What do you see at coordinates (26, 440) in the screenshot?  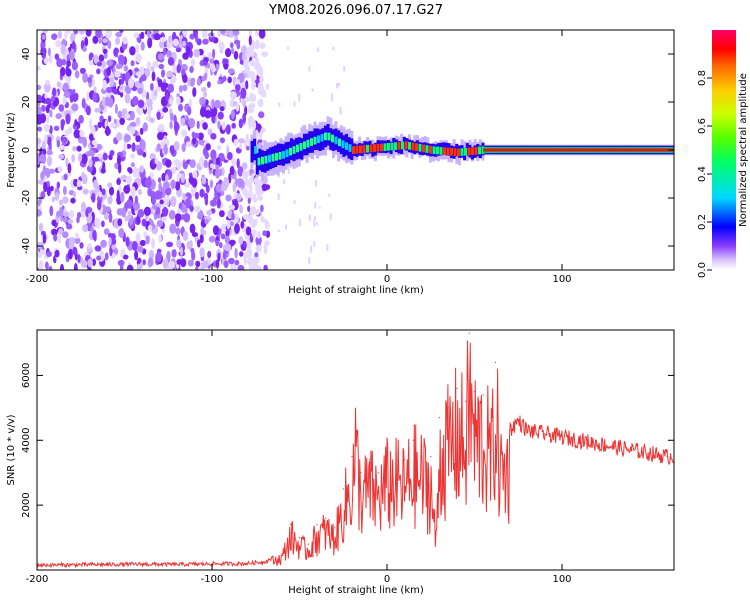 I see `y-tick-label: 4000` at bounding box center [26, 440].